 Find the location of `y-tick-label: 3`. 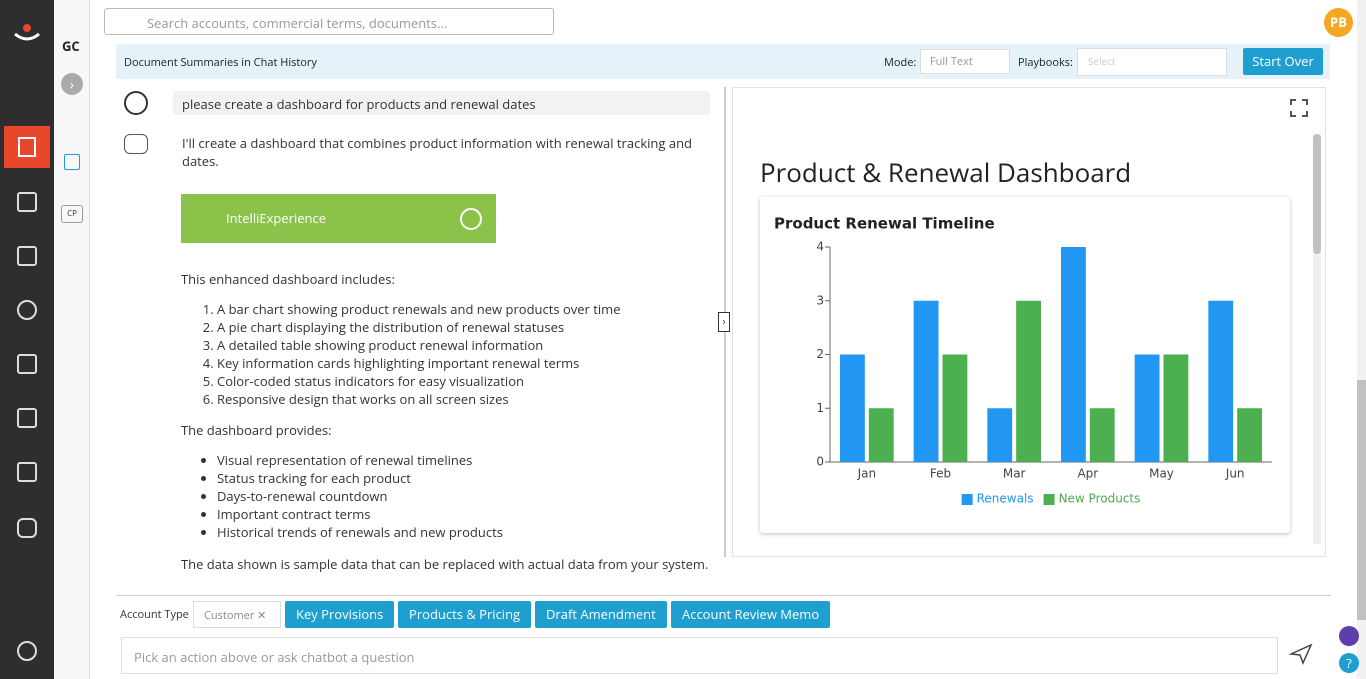

y-tick-label: 3 is located at coordinates (820, 300).